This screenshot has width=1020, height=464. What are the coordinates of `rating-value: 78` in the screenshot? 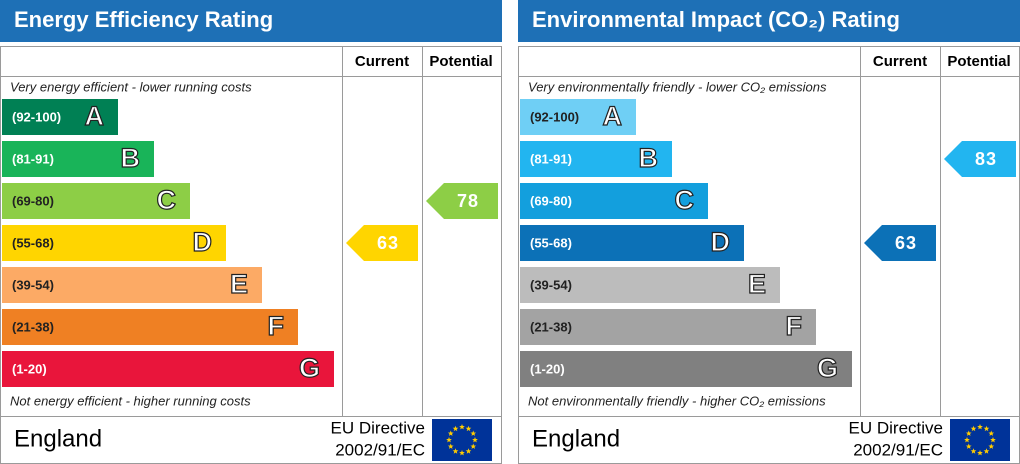 It's located at (468, 201).